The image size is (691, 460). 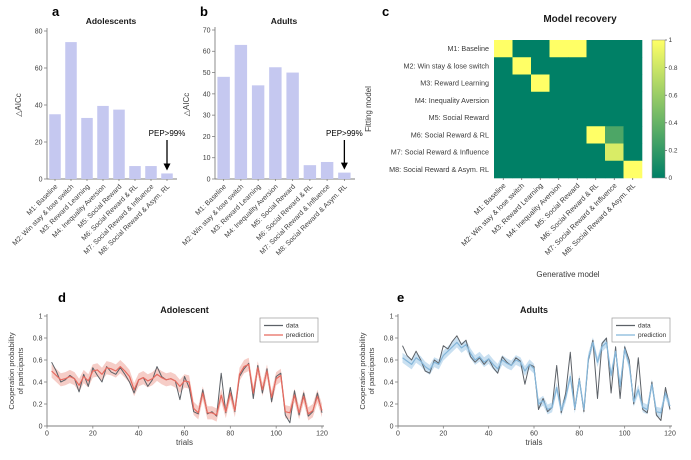 I want to click on row-label: M6: Social Reward & RL, so click(x=450, y=134).